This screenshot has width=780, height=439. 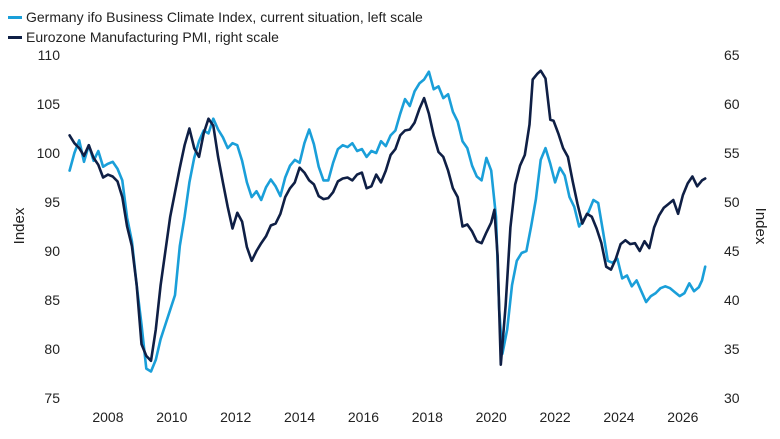 I want to click on right-tick-label: 35, so click(x=732, y=349).